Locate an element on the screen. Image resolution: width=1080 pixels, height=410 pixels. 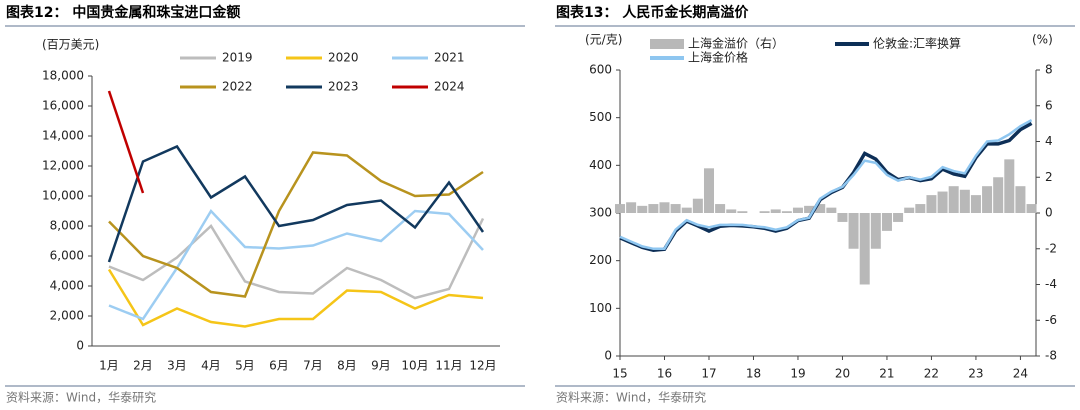
chart-title: 图表12： 中国贵金属和珠宝进口金额 is located at coordinates (123, 12).